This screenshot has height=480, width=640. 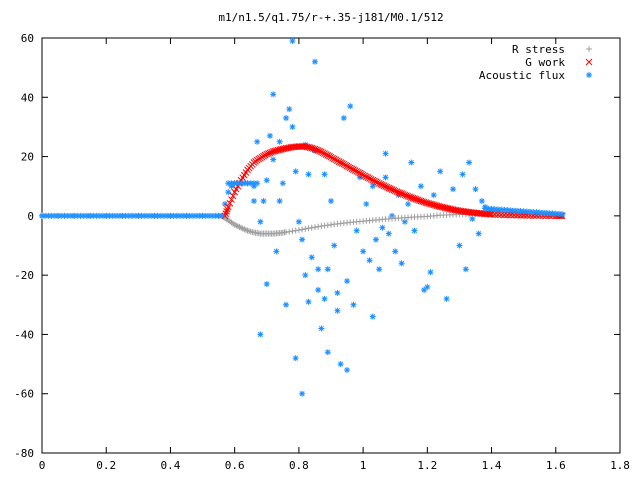 What do you see at coordinates (589, 75) in the screenshot?
I see `acoustic-flux-legend-marker` at bounding box center [589, 75].